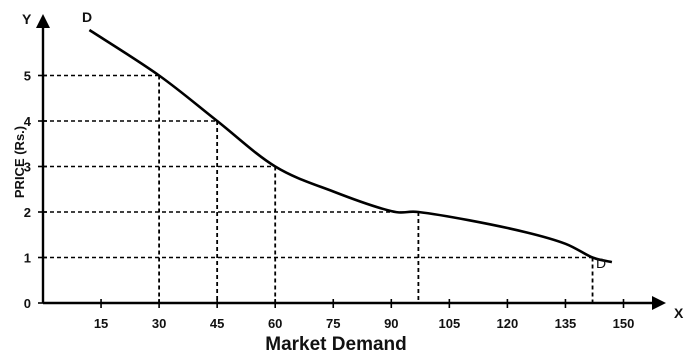 The height and width of the screenshot is (355, 686). What do you see at coordinates (43, 21) in the screenshot?
I see `y-axis-arrow` at bounding box center [43, 21].